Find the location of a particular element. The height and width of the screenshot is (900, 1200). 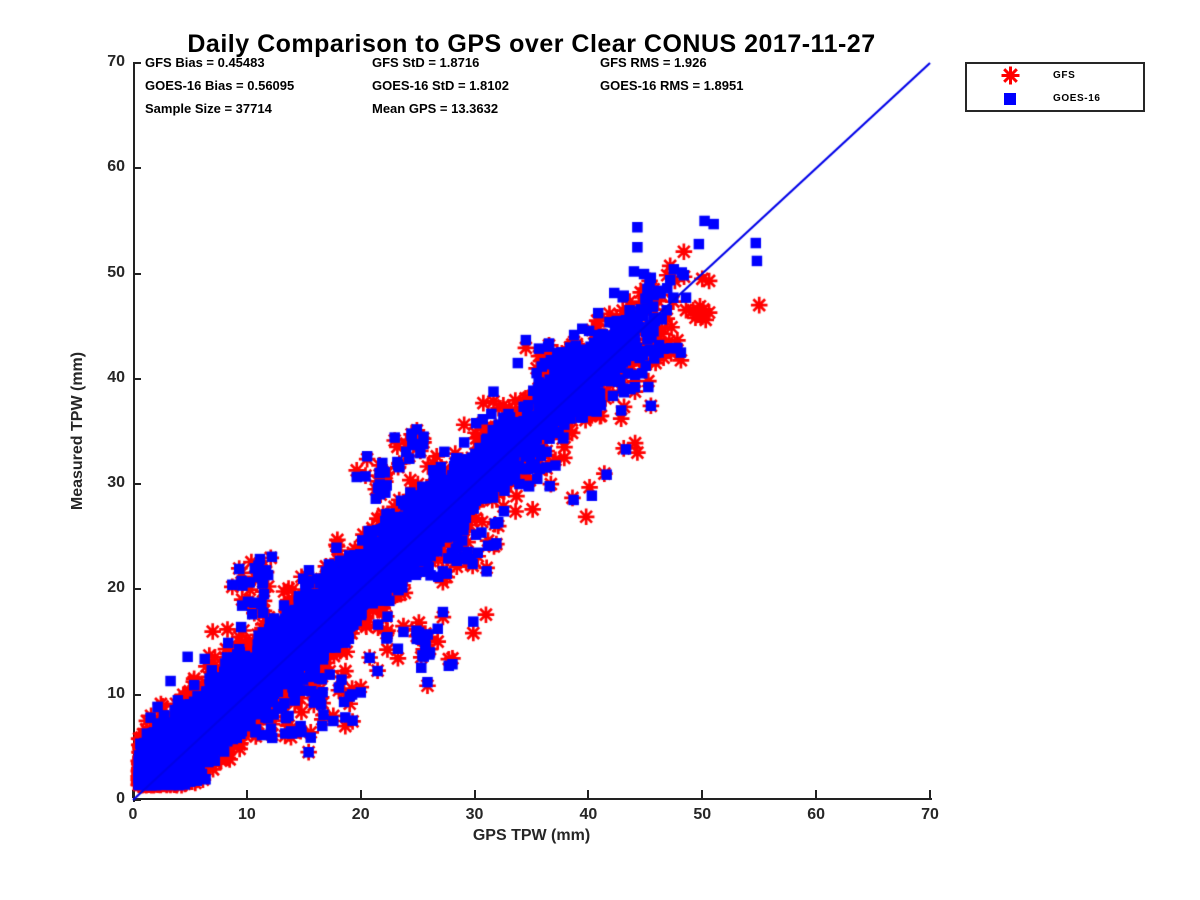

legend-label-goes16: GOES-16 is located at coordinates (1077, 98).